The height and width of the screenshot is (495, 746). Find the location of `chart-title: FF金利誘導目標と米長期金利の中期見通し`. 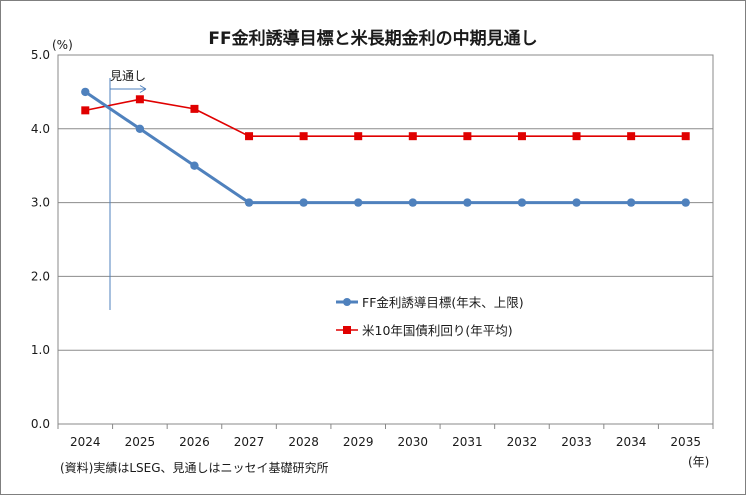

chart-title: FF金利誘導目標と米長期金利の中期見通し is located at coordinates (372, 38).